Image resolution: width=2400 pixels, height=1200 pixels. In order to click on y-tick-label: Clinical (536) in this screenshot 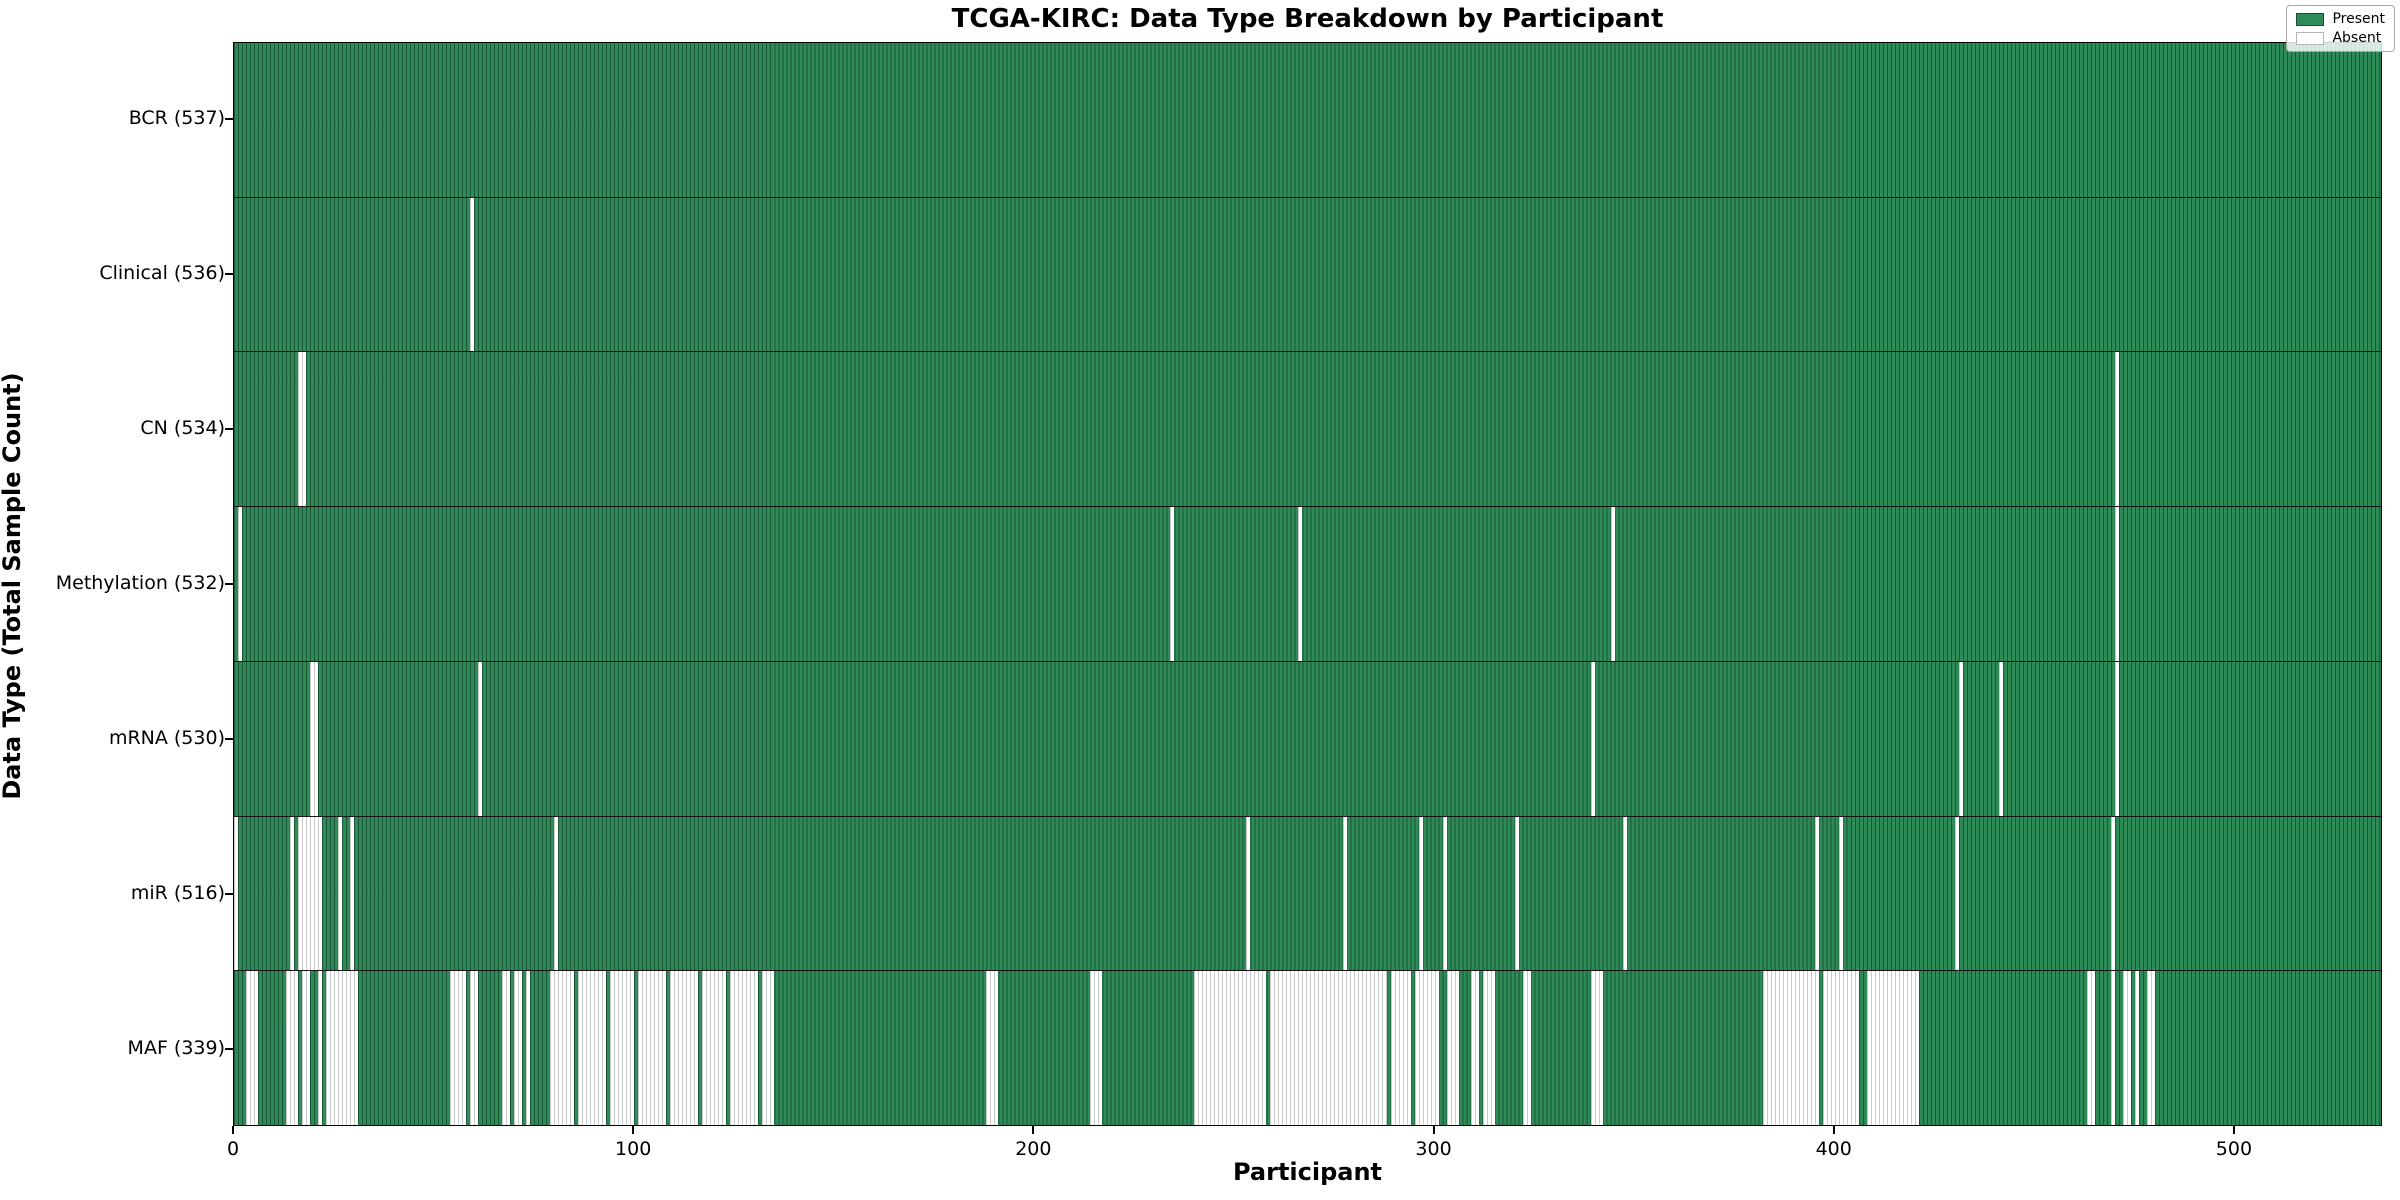, I will do `click(162, 273)`.